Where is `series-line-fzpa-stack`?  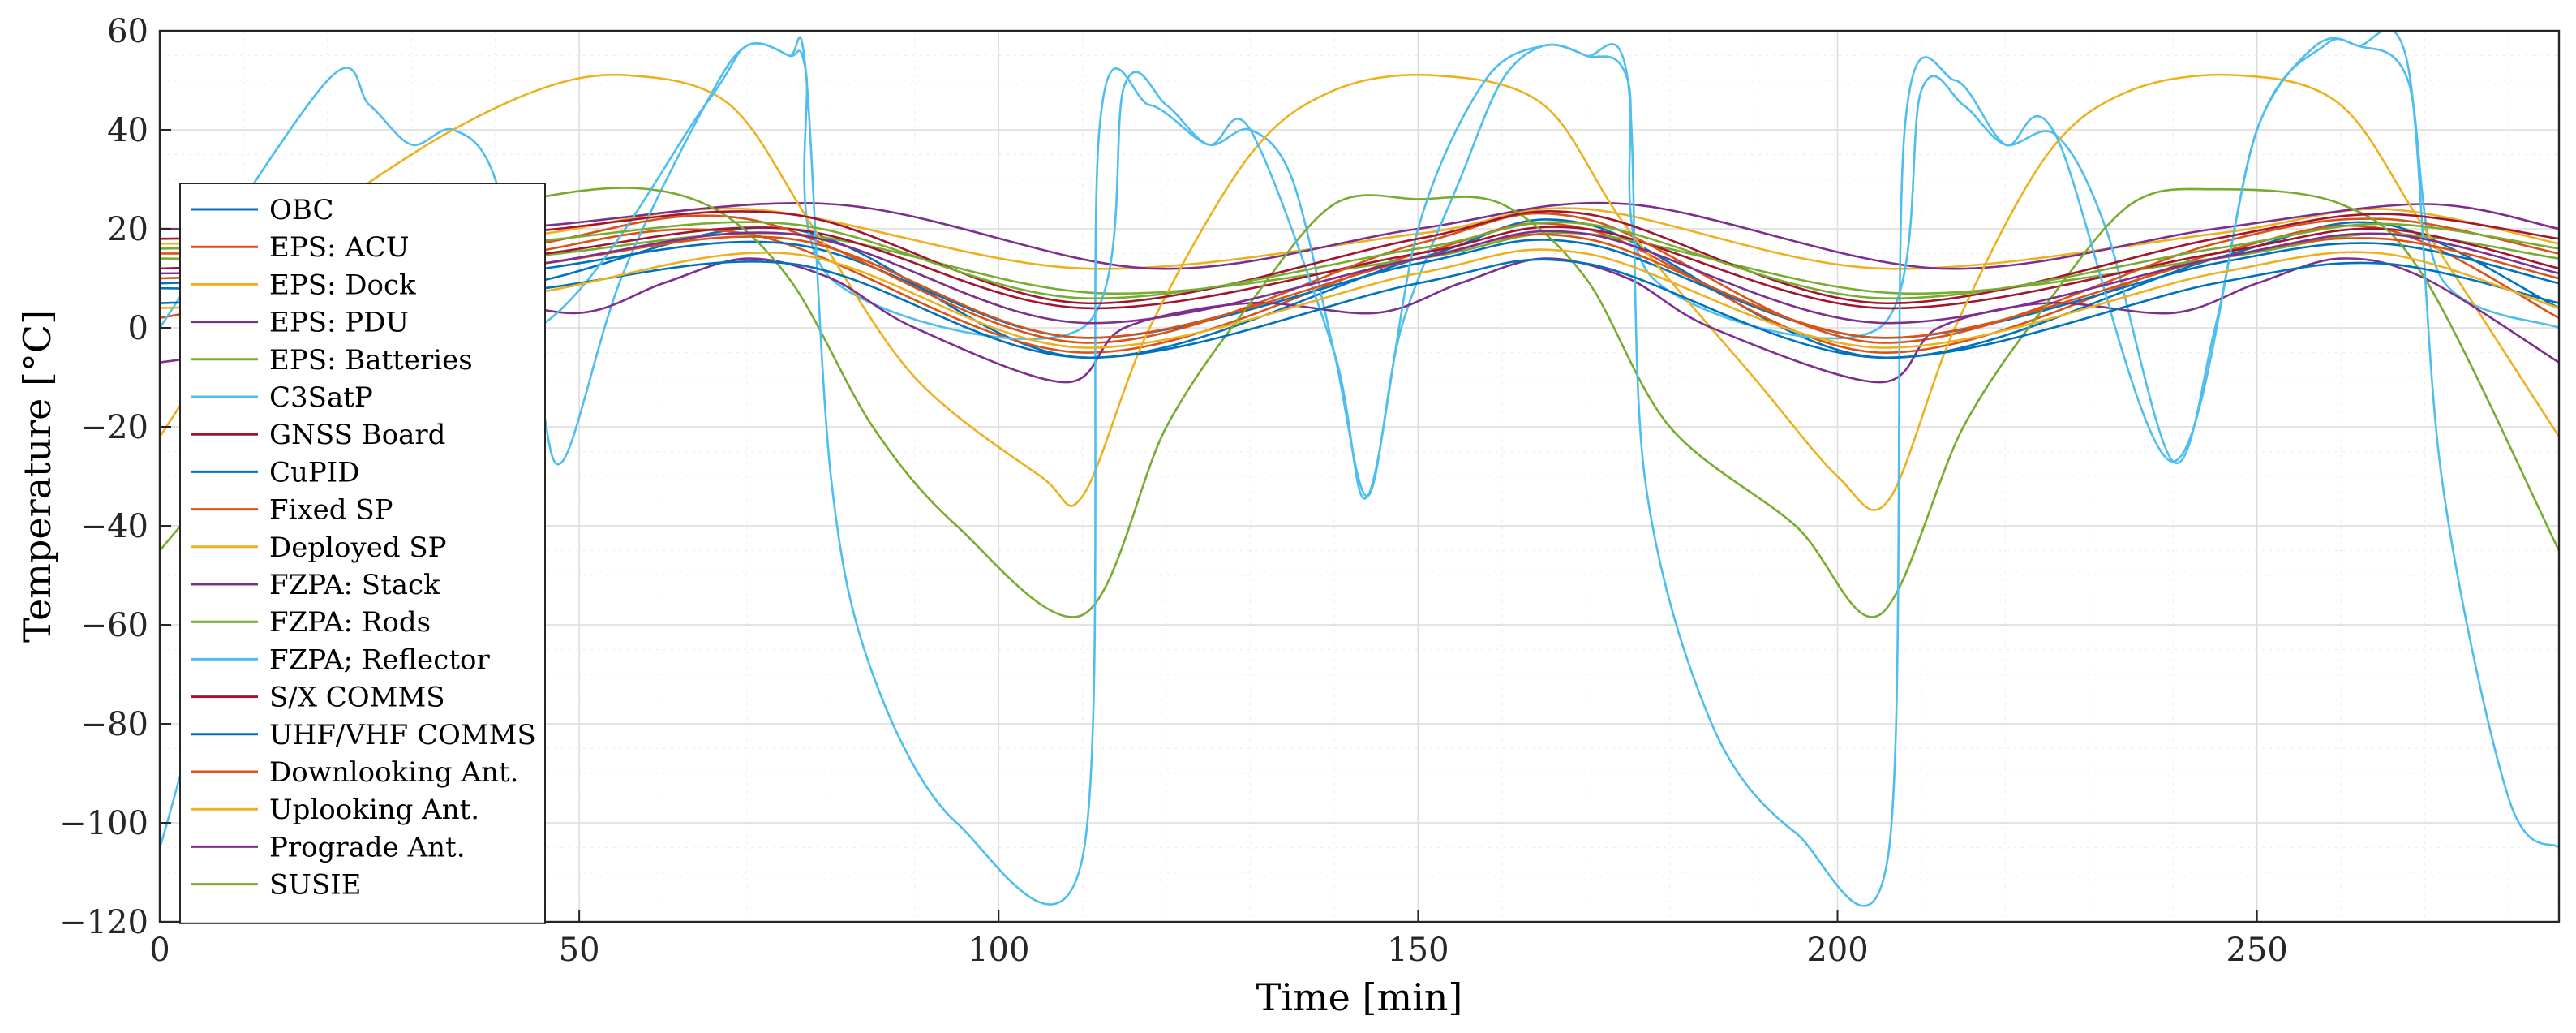 series-line-fzpa-stack is located at coordinates (1359, 320).